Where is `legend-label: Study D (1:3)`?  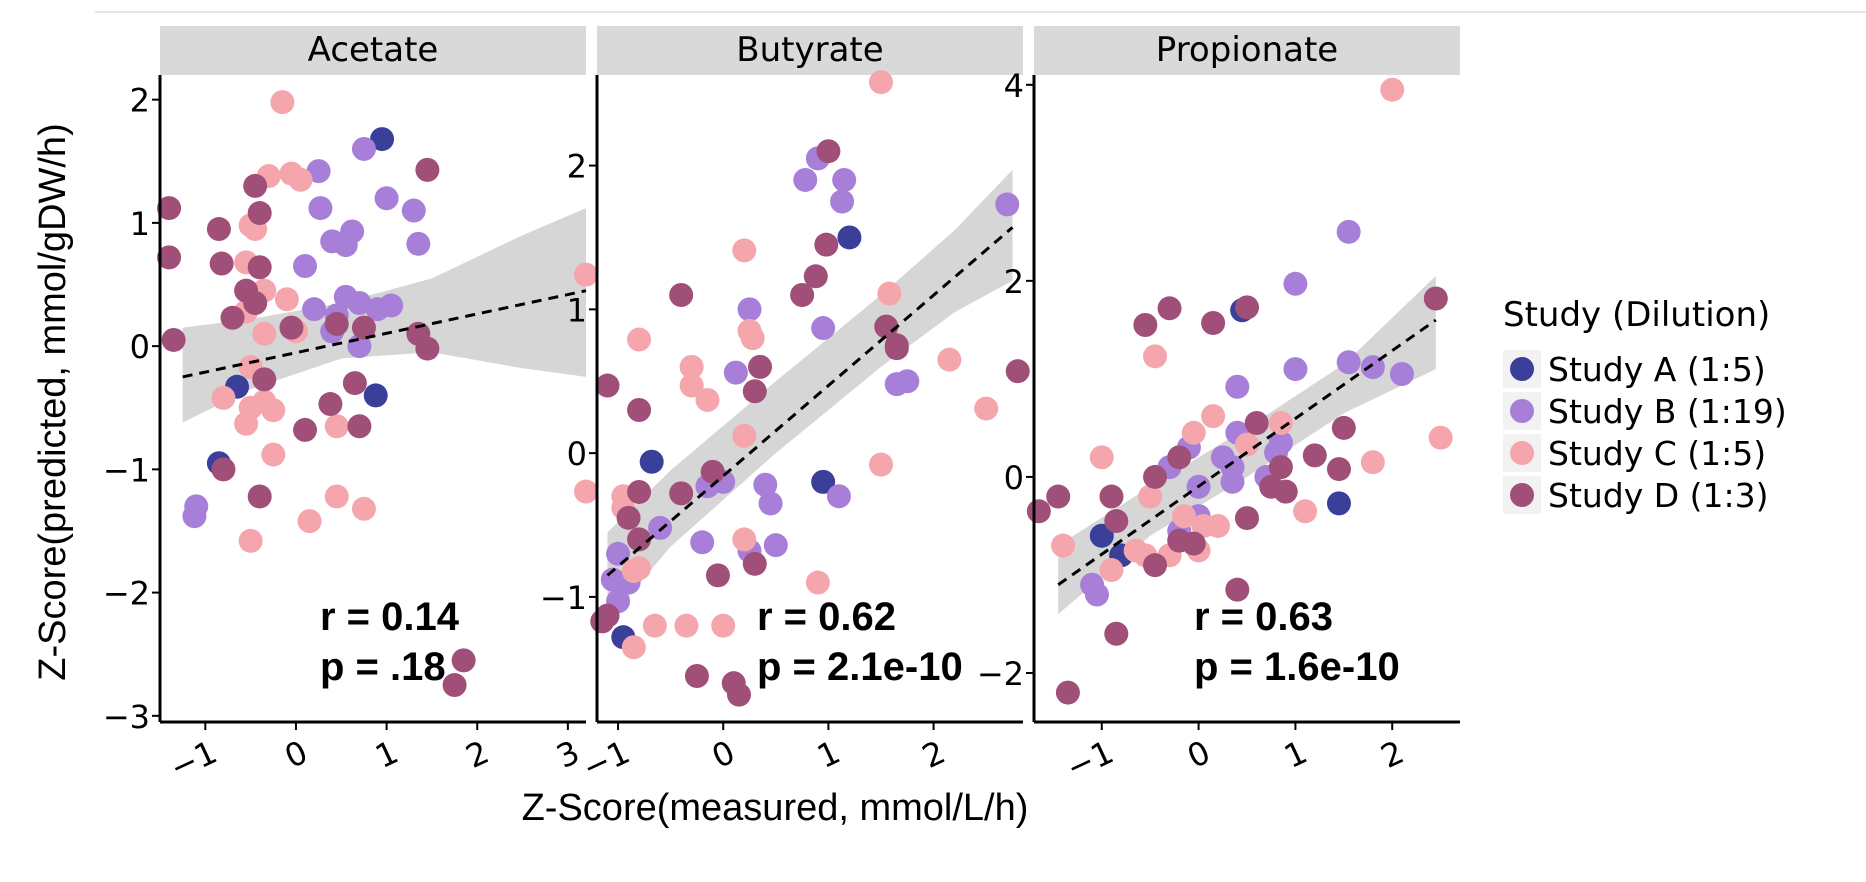 legend-label: Study D (1:3) is located at coordinates (1658, 495).